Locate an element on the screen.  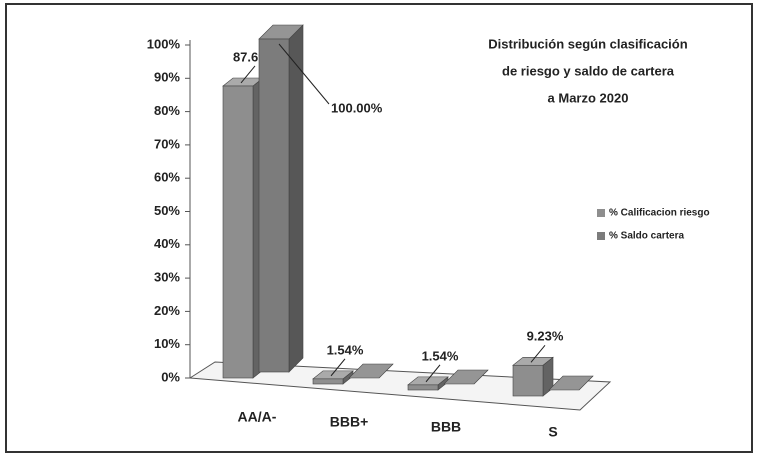
y-tick-label: 0% is located at coordinates (170, 376).